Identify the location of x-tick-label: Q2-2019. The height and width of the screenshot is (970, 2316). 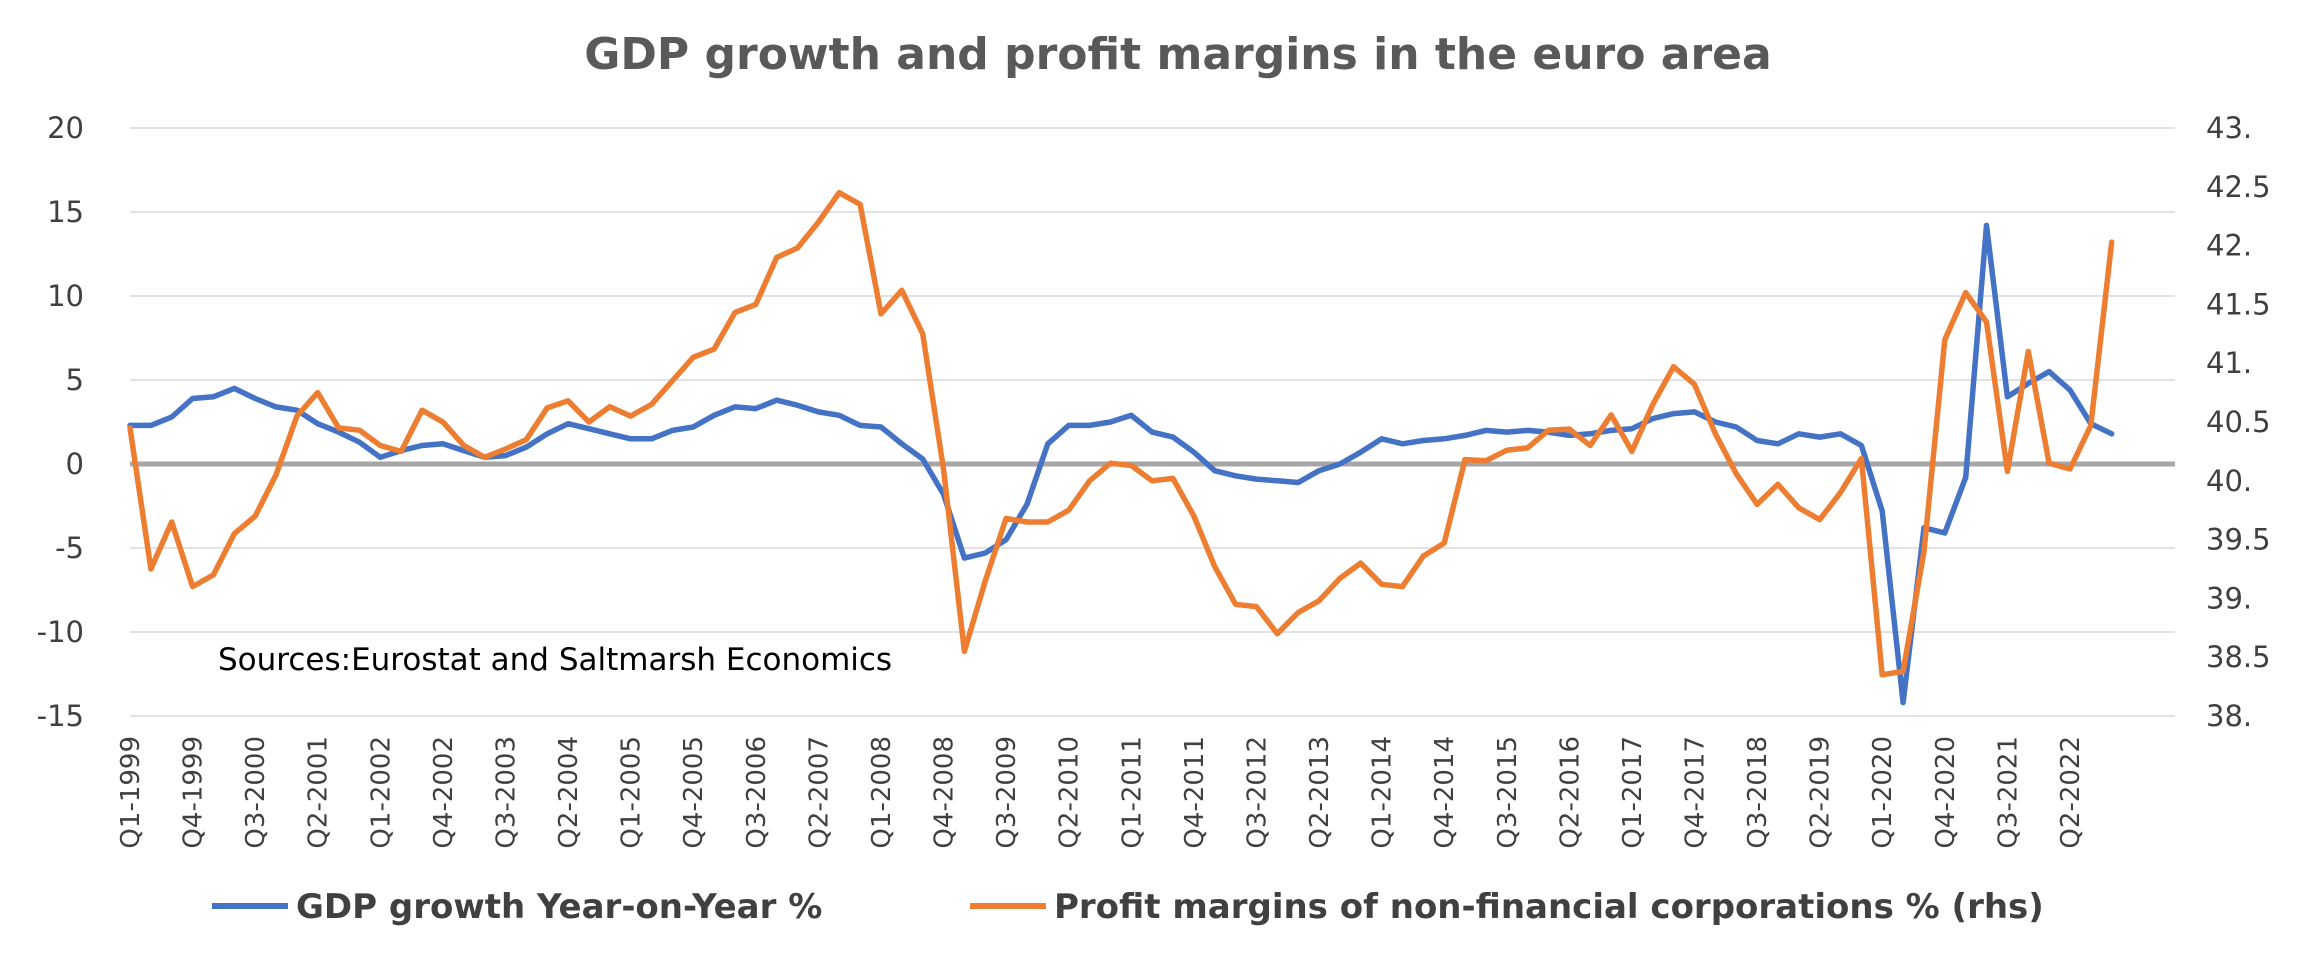
(1821, 792).